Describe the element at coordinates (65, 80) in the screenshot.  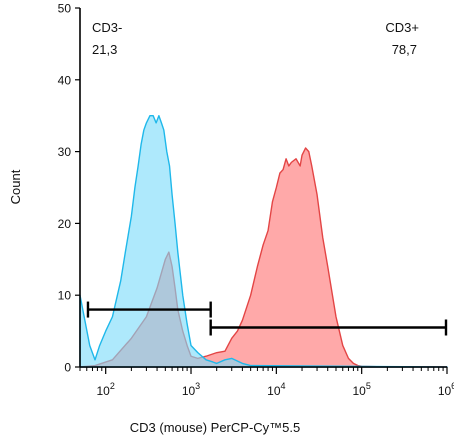
I see `y-tick-label: 40` at that location.